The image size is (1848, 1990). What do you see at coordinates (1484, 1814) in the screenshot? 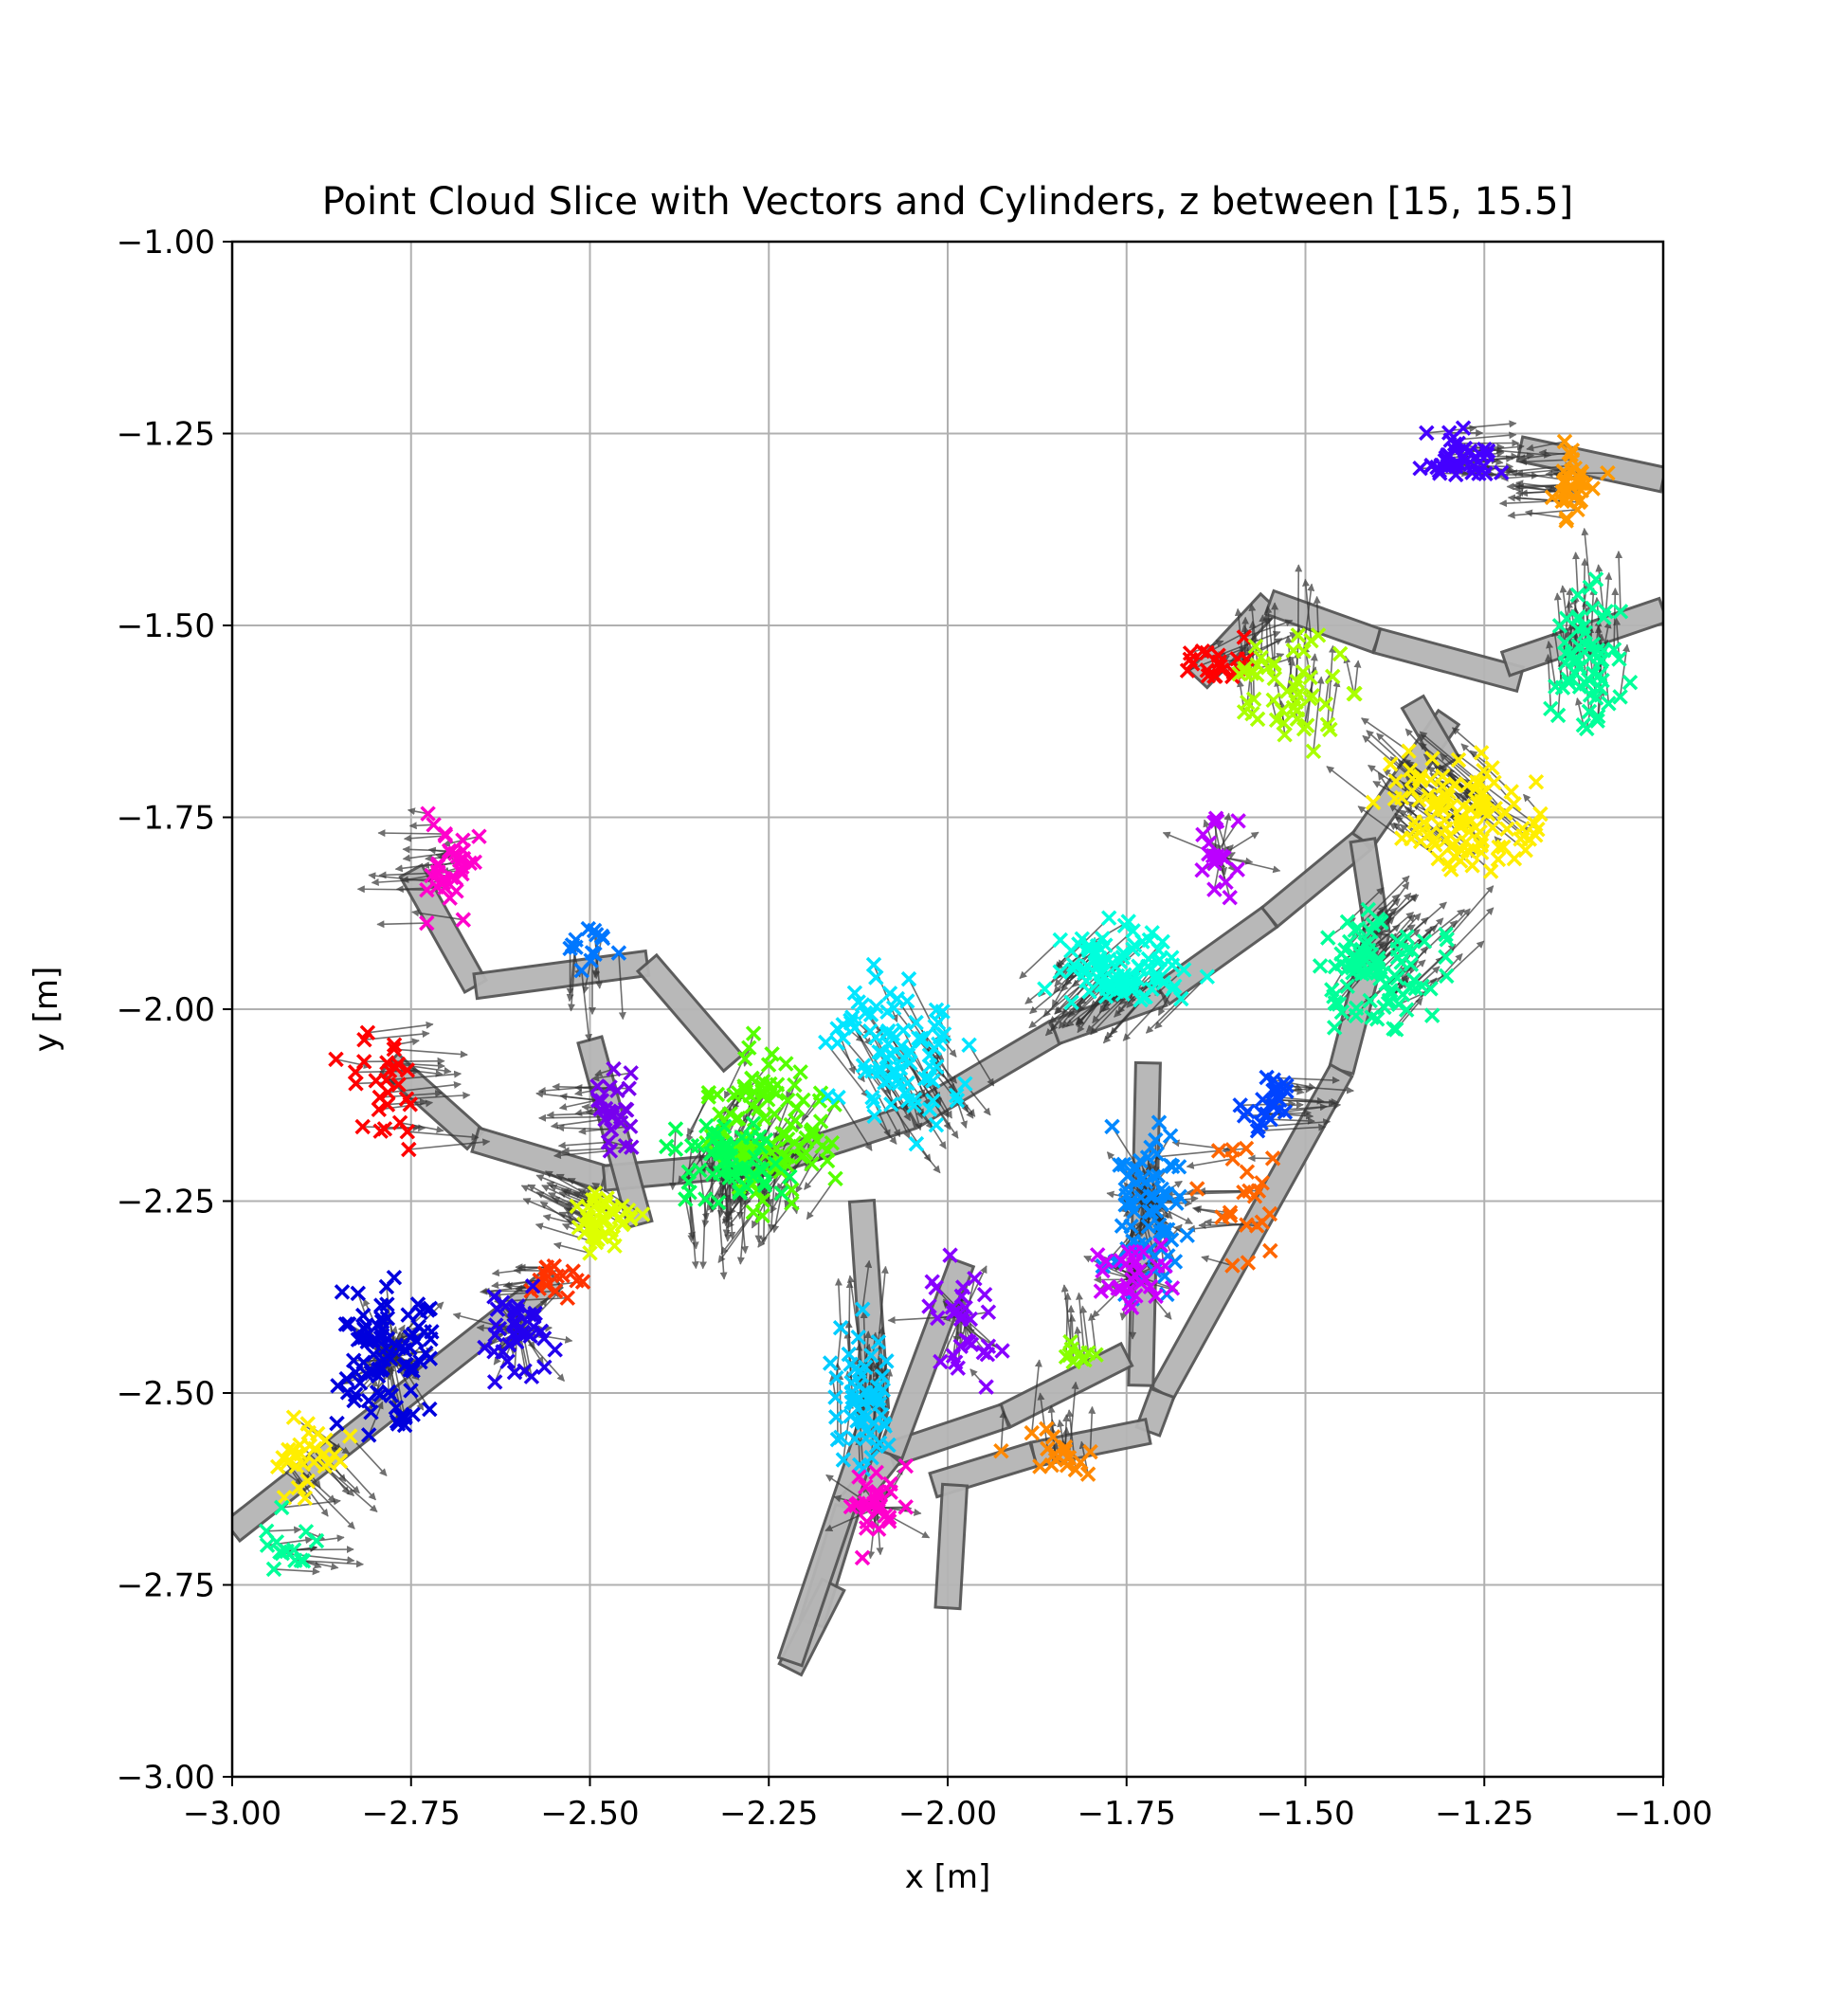
I see `x-tick-label: −1.25` at bounding box center [1484, 1814].